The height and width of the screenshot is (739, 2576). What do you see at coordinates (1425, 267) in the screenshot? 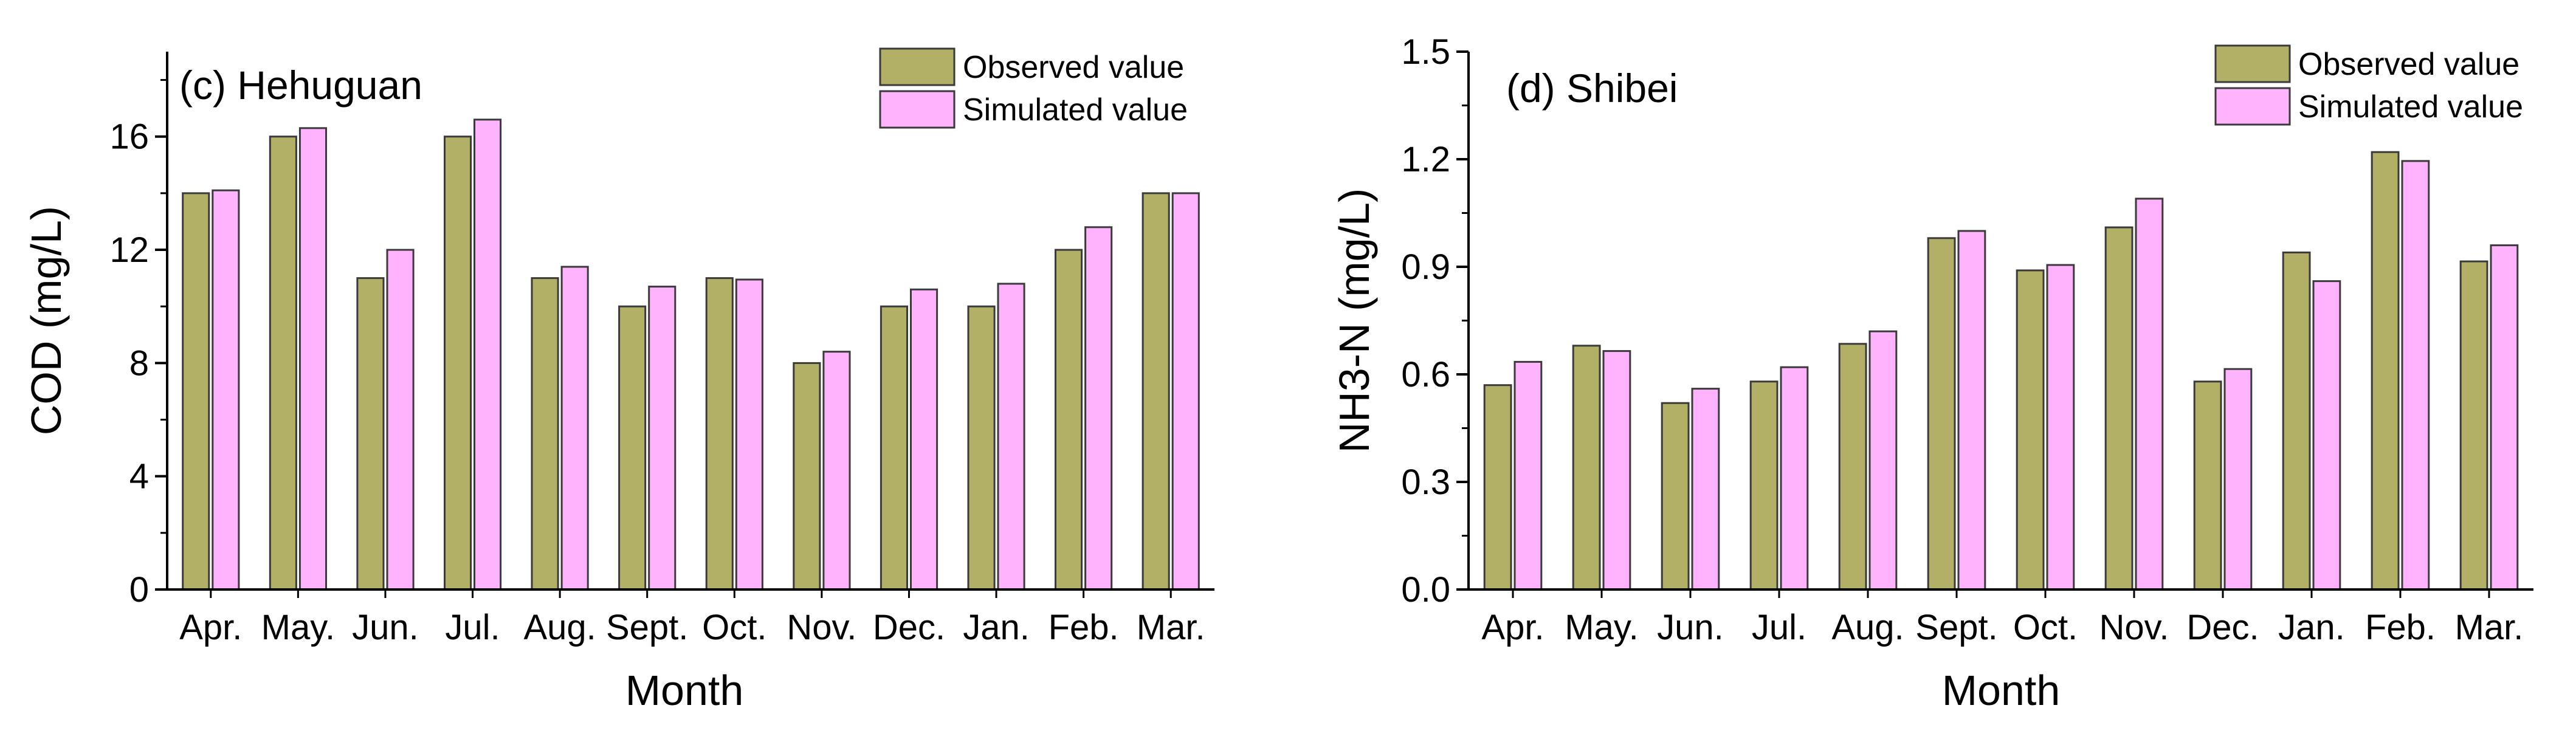
I see `y-tick-label: 0.9` at bounding box center [1425, 267].